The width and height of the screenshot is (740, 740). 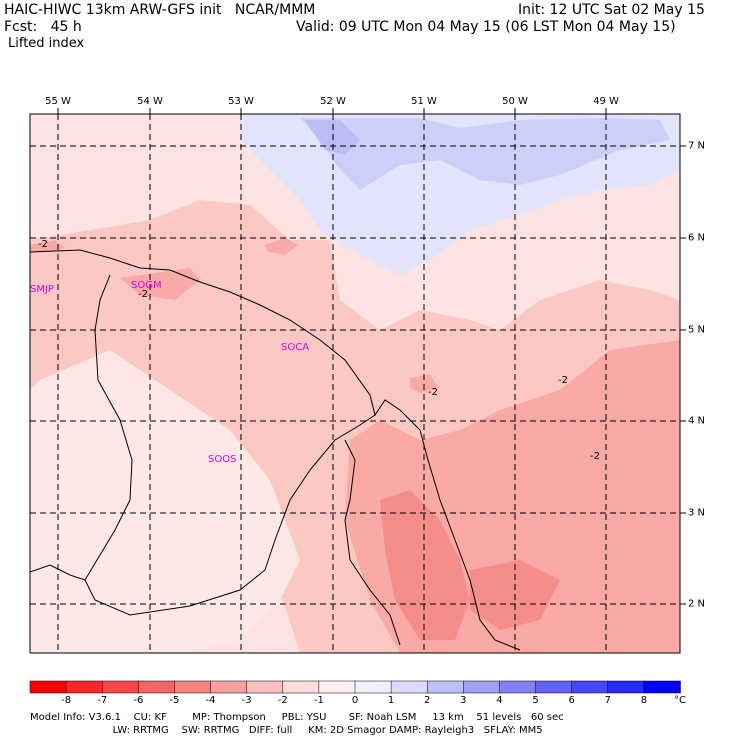 What do you see at coordinates (222, 459) in the screenshot?
I see `station-soos: SOOS` at bounding box center [222, 459].